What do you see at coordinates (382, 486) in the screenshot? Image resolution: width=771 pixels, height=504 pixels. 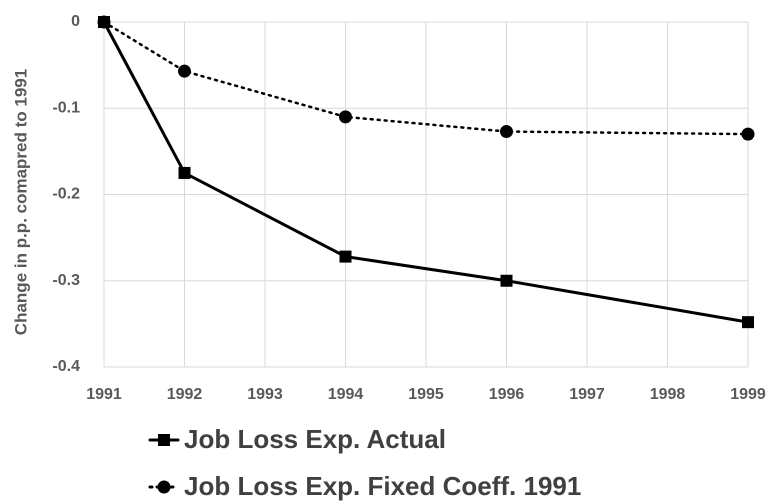 I see `legend-label: Job Loss Exp. Fixed Coeff. 1991` at bounding box center [382, 486].